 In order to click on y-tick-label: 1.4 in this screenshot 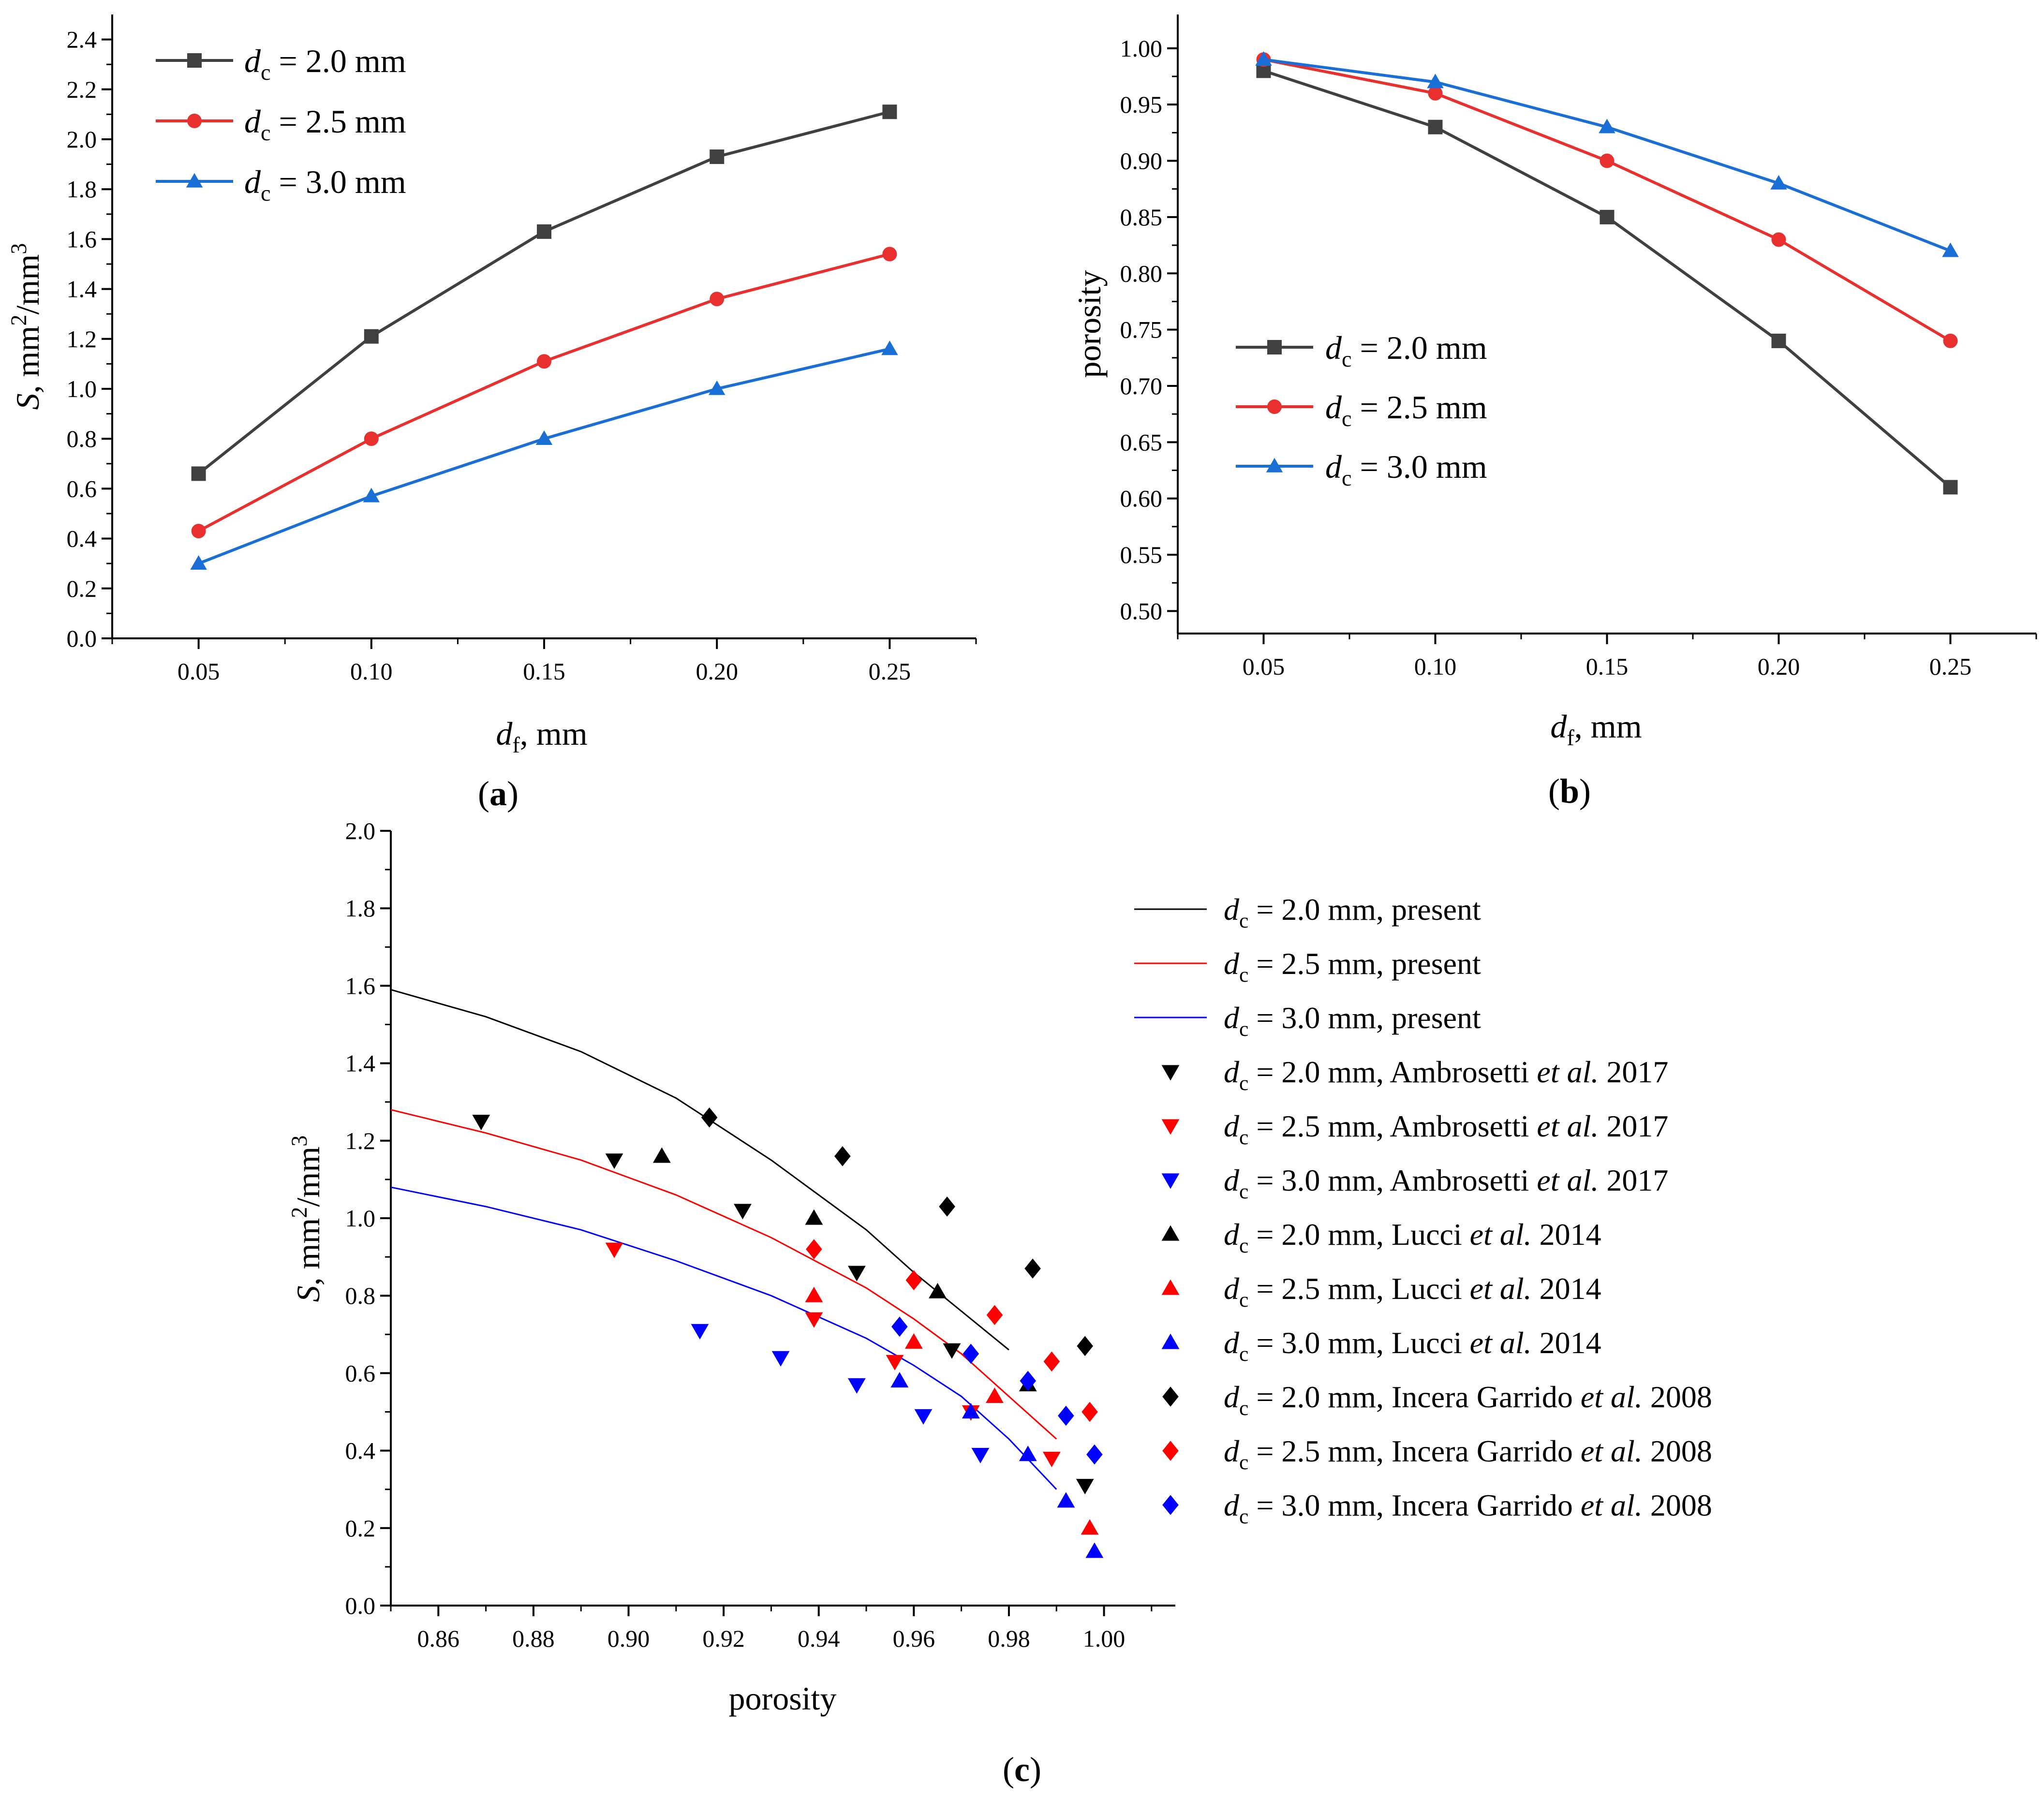, I will do `click(82, 290)`.